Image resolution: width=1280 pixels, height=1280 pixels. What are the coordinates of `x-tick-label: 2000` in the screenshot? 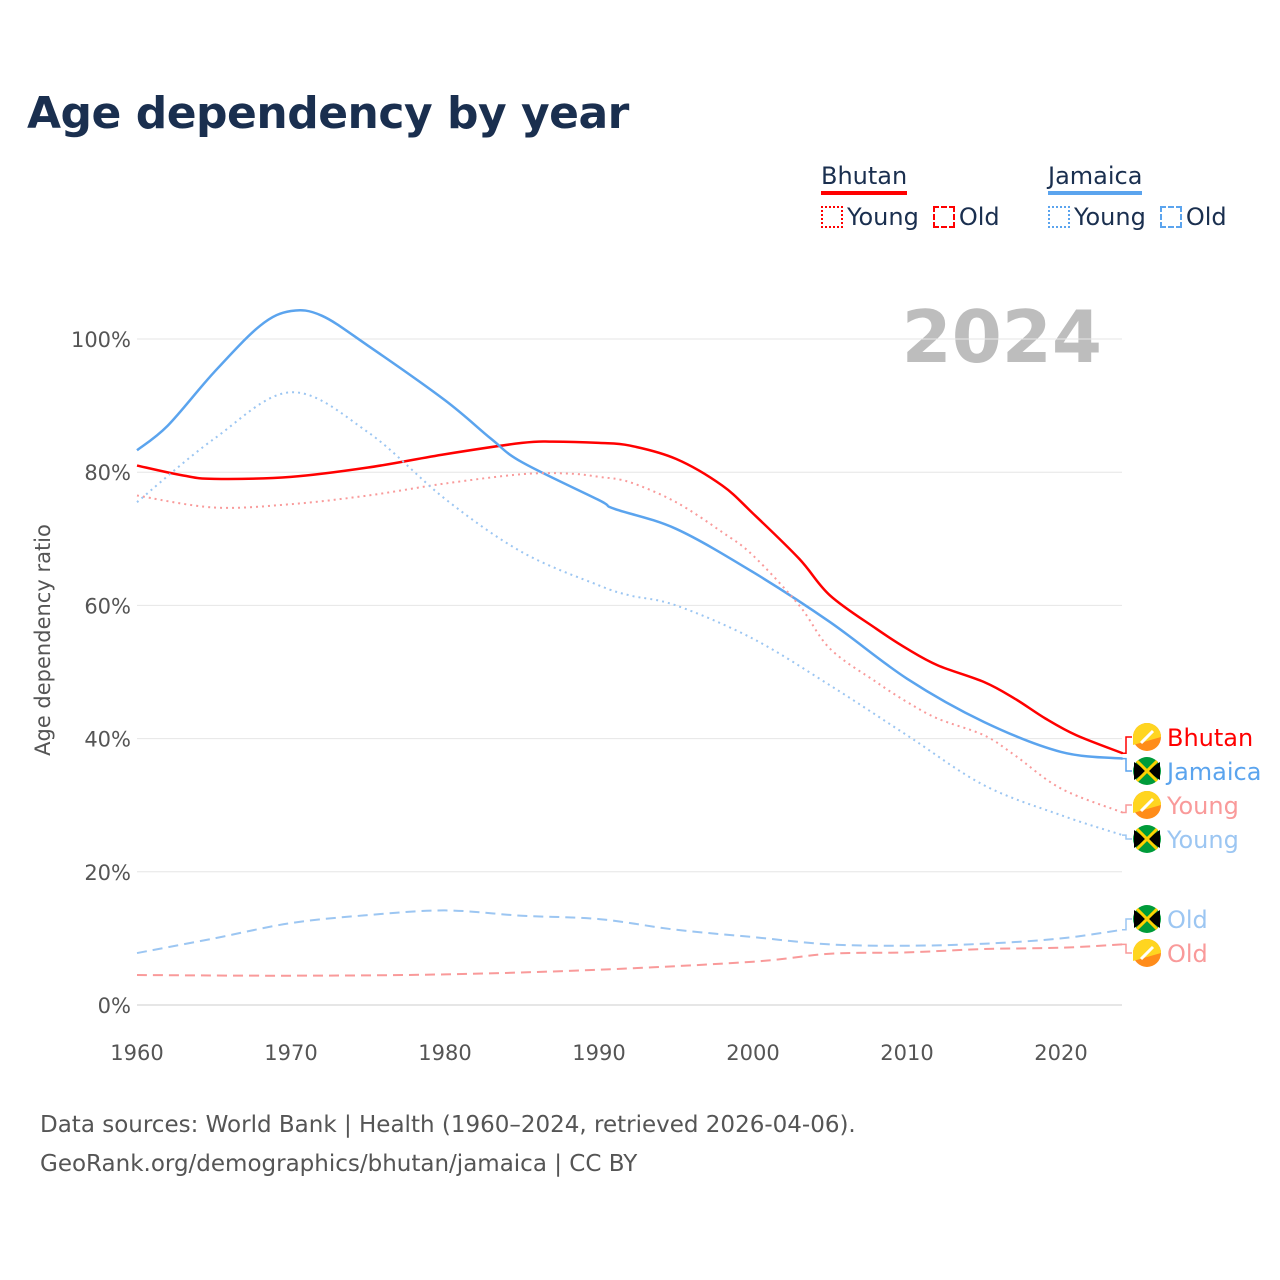 It's located at (752, 1053).